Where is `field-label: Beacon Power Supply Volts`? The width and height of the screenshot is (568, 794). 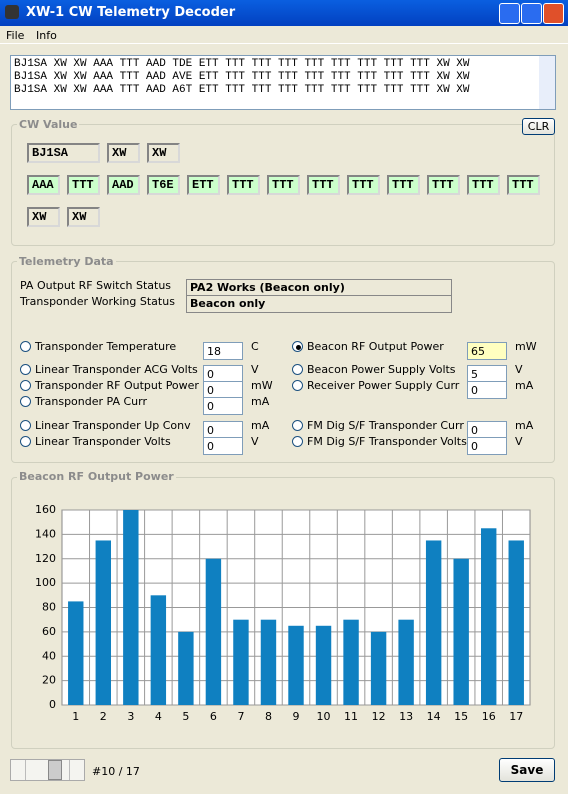
field-label: Beacon Power Supply Volts is located at coordinates (381, 369).